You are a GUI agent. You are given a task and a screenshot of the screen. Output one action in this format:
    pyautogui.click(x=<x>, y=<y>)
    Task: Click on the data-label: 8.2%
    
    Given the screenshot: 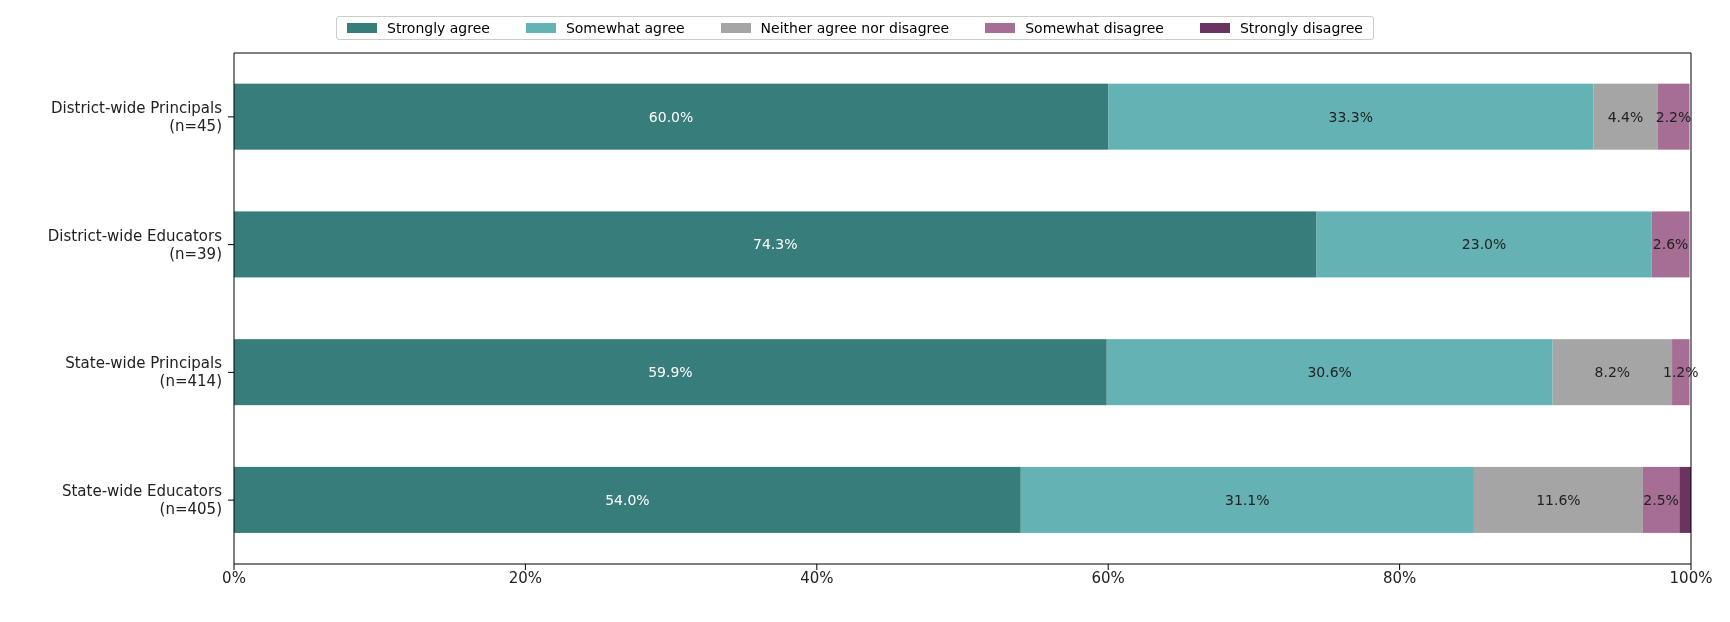 What is the action you would take?
    pyautogui.click(x=1612, y=372)
    